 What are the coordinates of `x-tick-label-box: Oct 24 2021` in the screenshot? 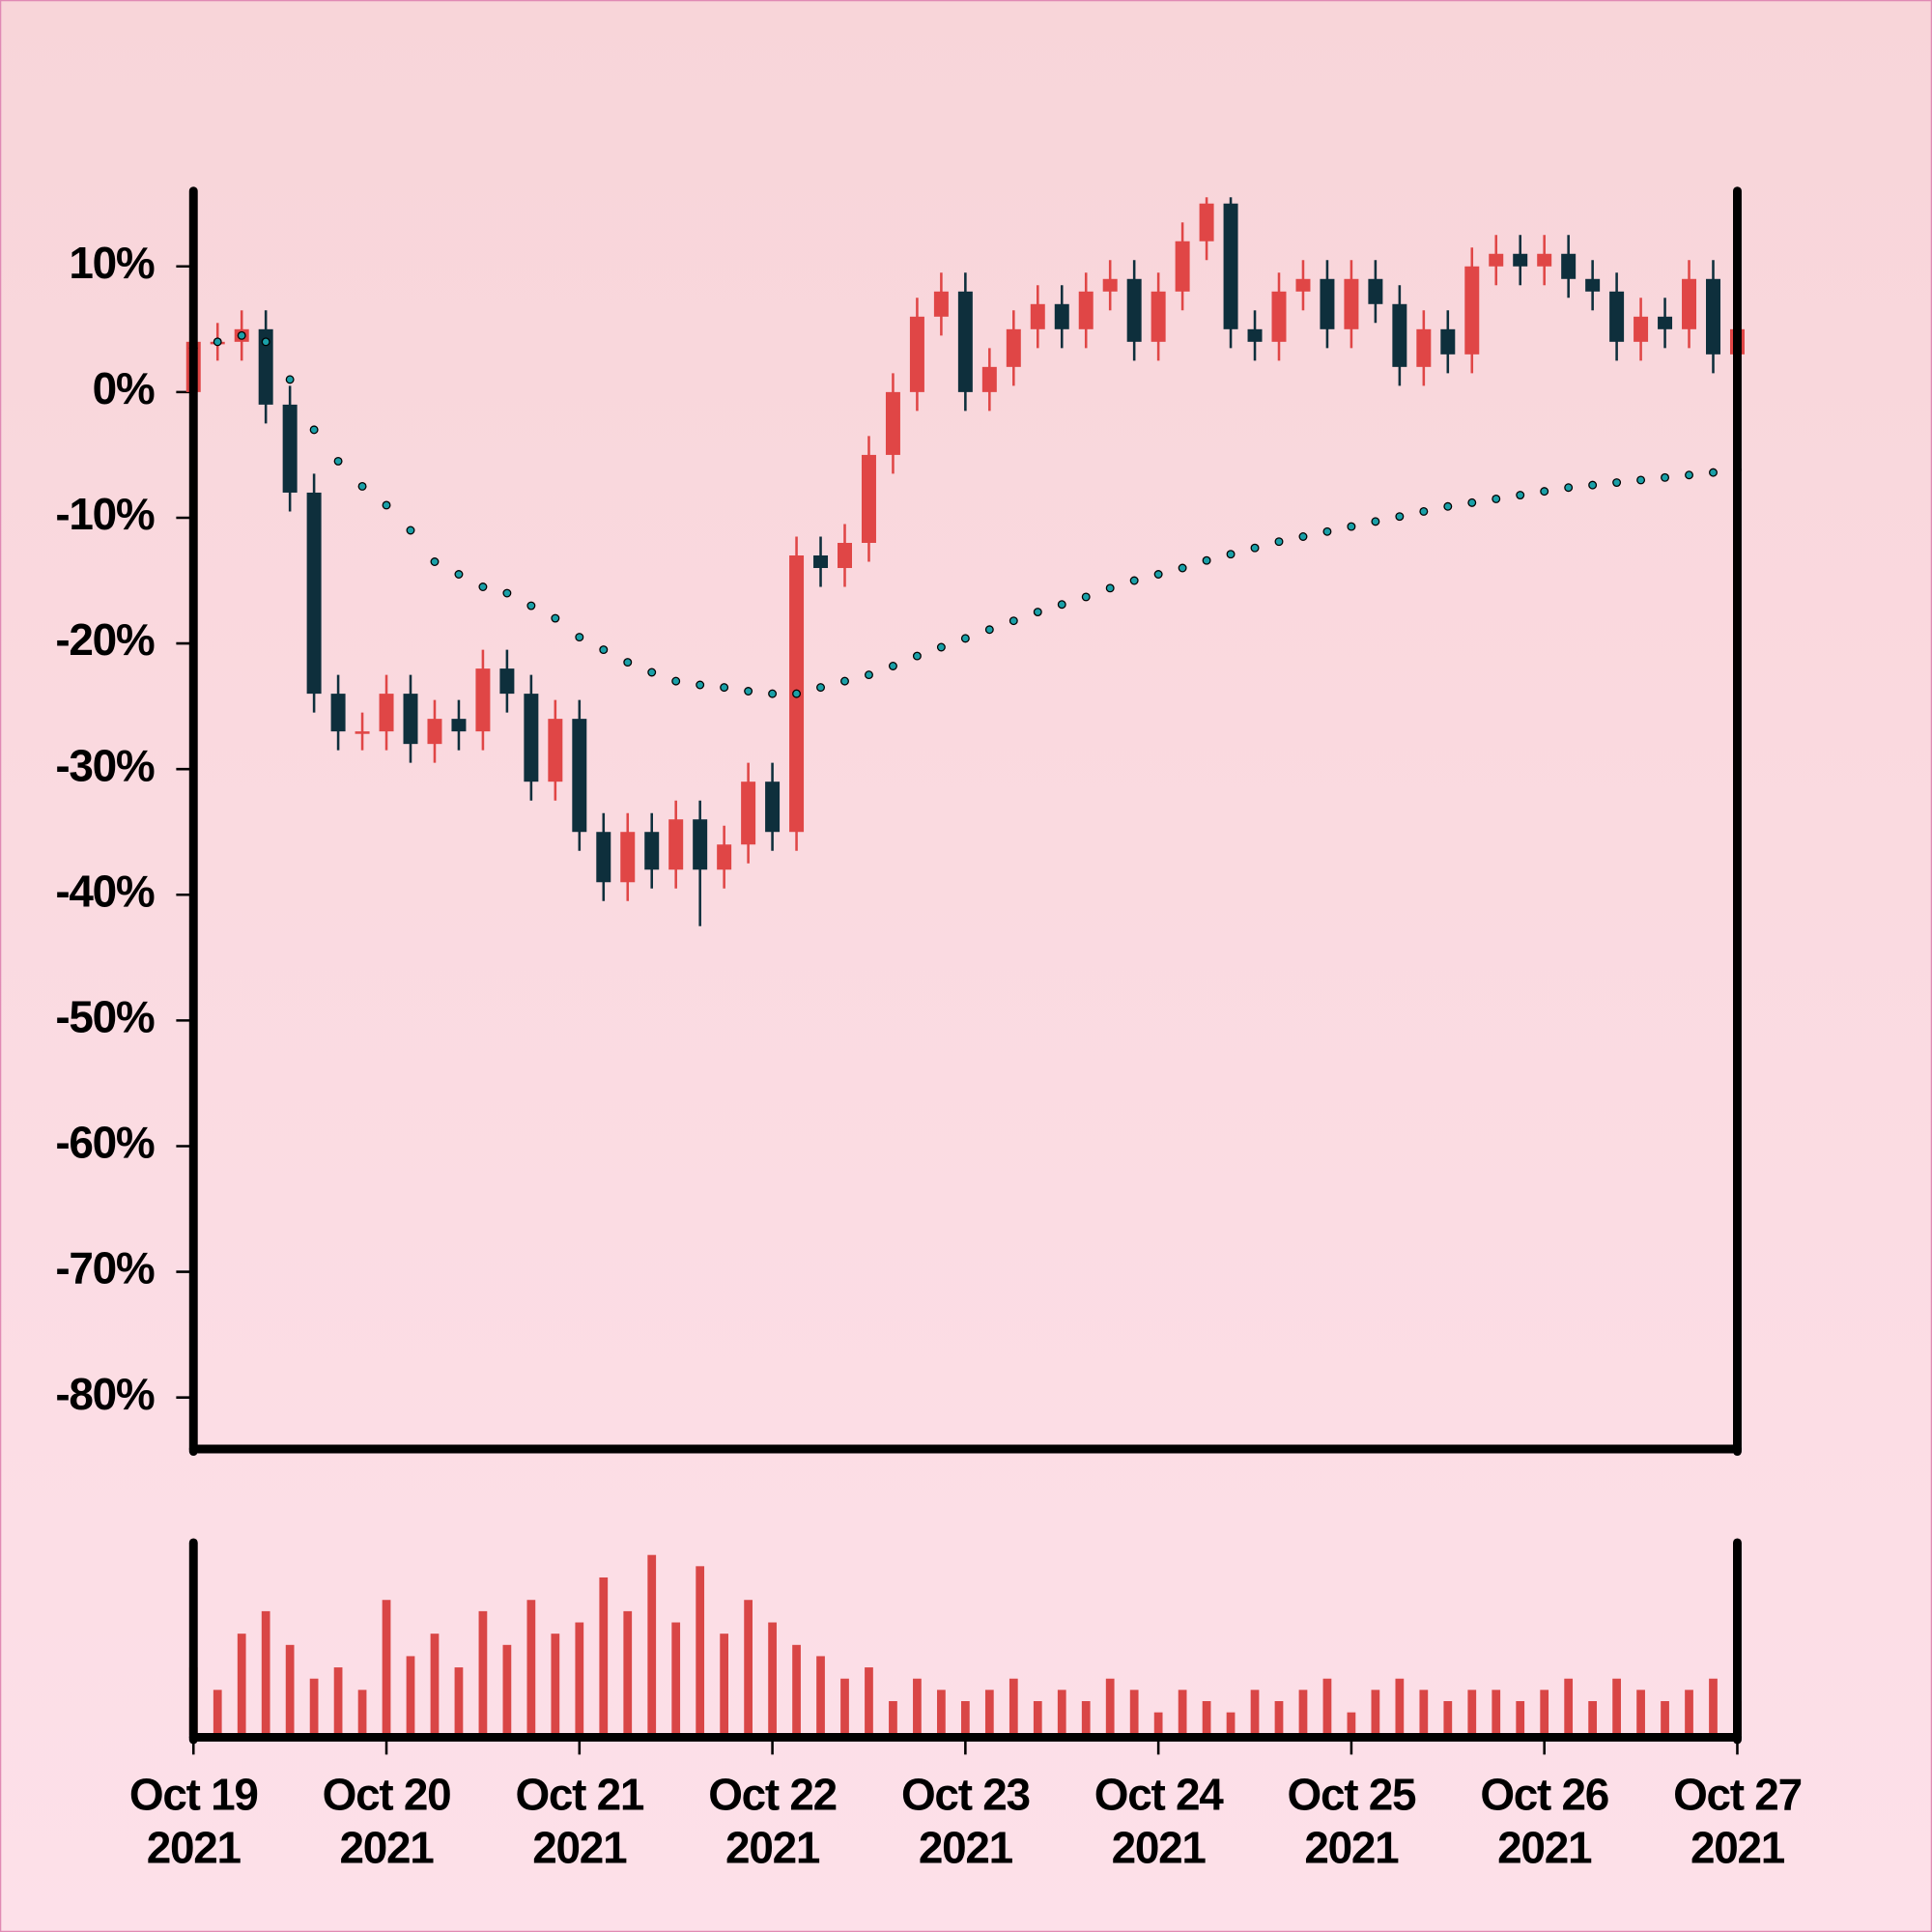 It's located at (1159, 1821).